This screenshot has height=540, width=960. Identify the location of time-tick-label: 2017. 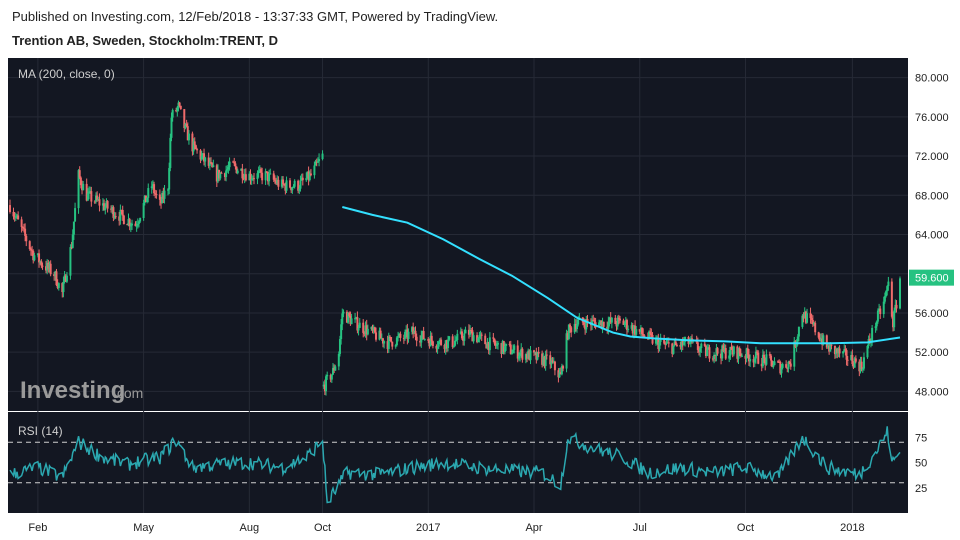
(428, 528).